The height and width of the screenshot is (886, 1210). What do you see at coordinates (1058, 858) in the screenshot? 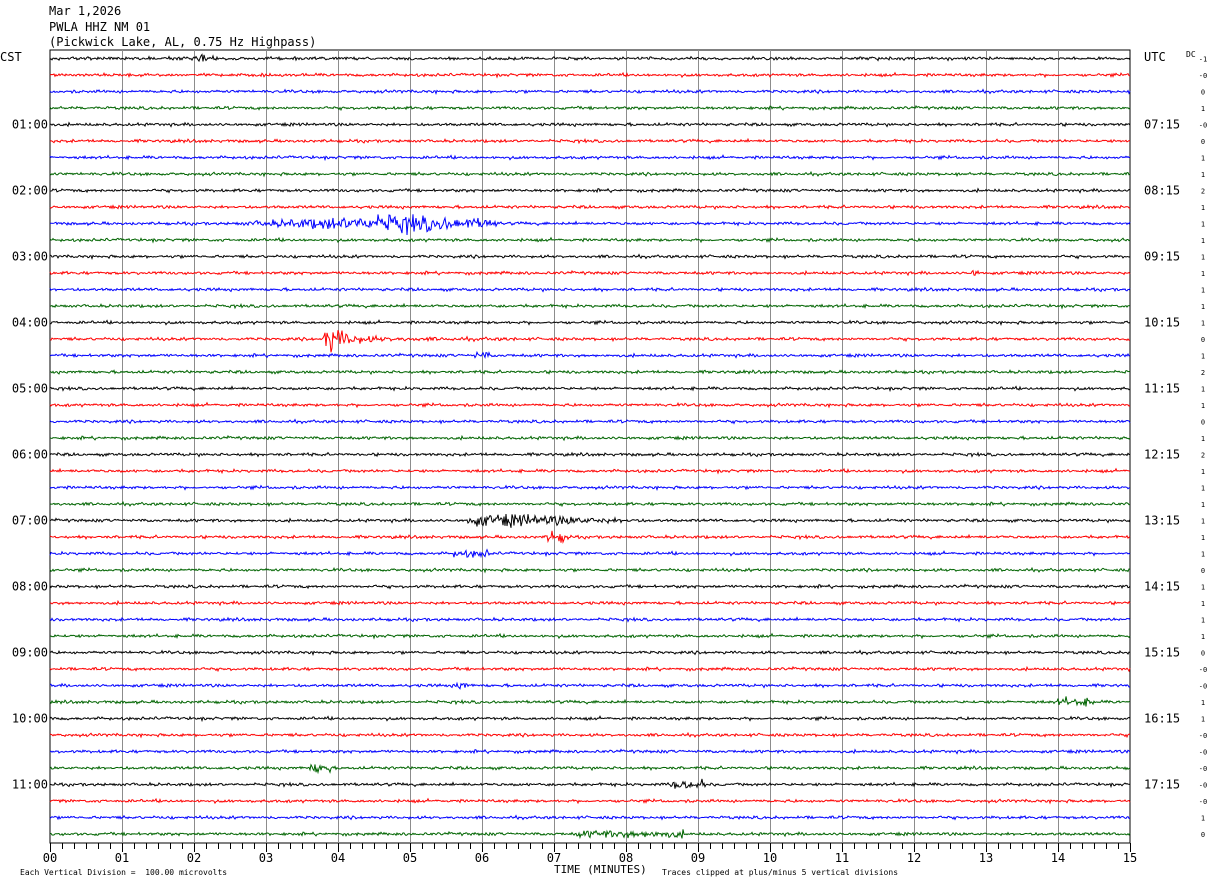
I see `x-tick-label: 14` at bounding box center [1058, 858].